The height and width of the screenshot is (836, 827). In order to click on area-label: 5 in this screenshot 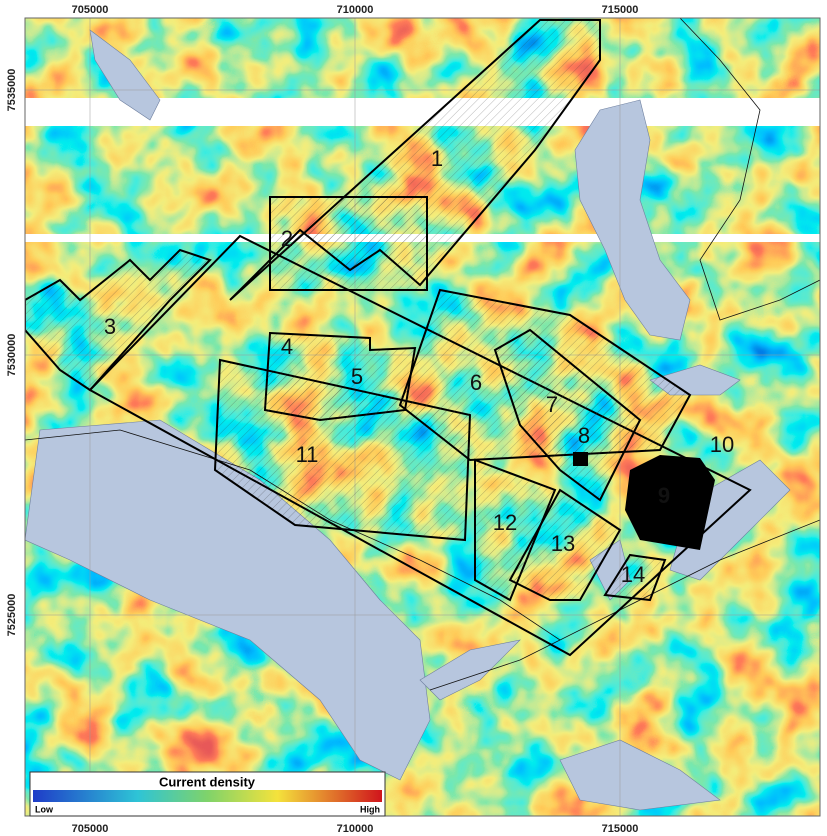, I will do `click(357, 376)`.